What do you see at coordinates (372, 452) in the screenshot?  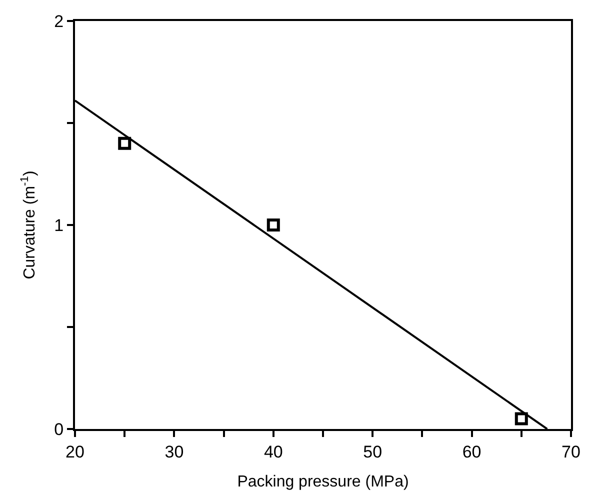 I see `x-tick-label: 50` at bounding box center [372, 452].